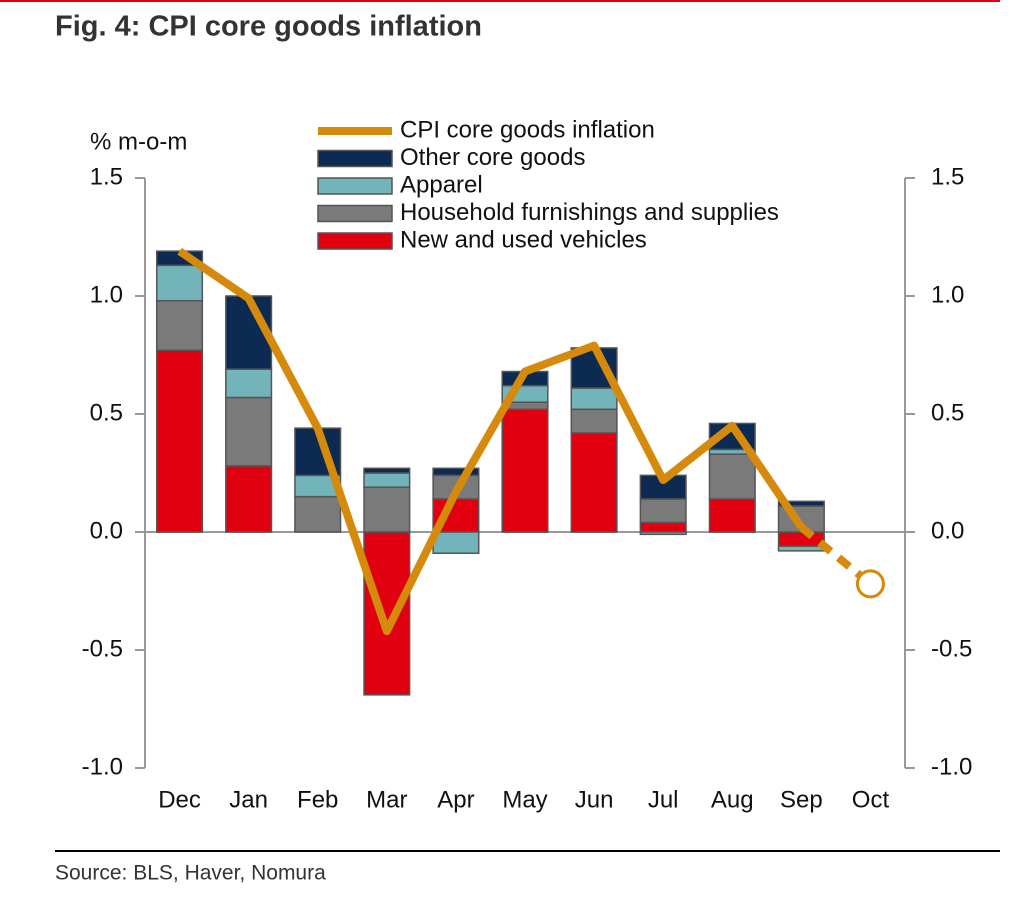 Image resolution: width=1024 pixels, height=899 pixels. Describe the element at coordinates (317, 799) in the screenshot. I see `x-tick-label: Feb` at that location.